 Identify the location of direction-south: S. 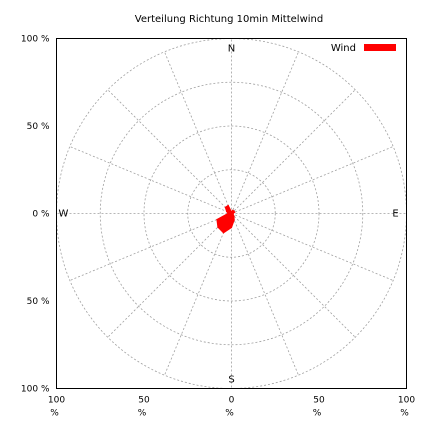
(231, 380).